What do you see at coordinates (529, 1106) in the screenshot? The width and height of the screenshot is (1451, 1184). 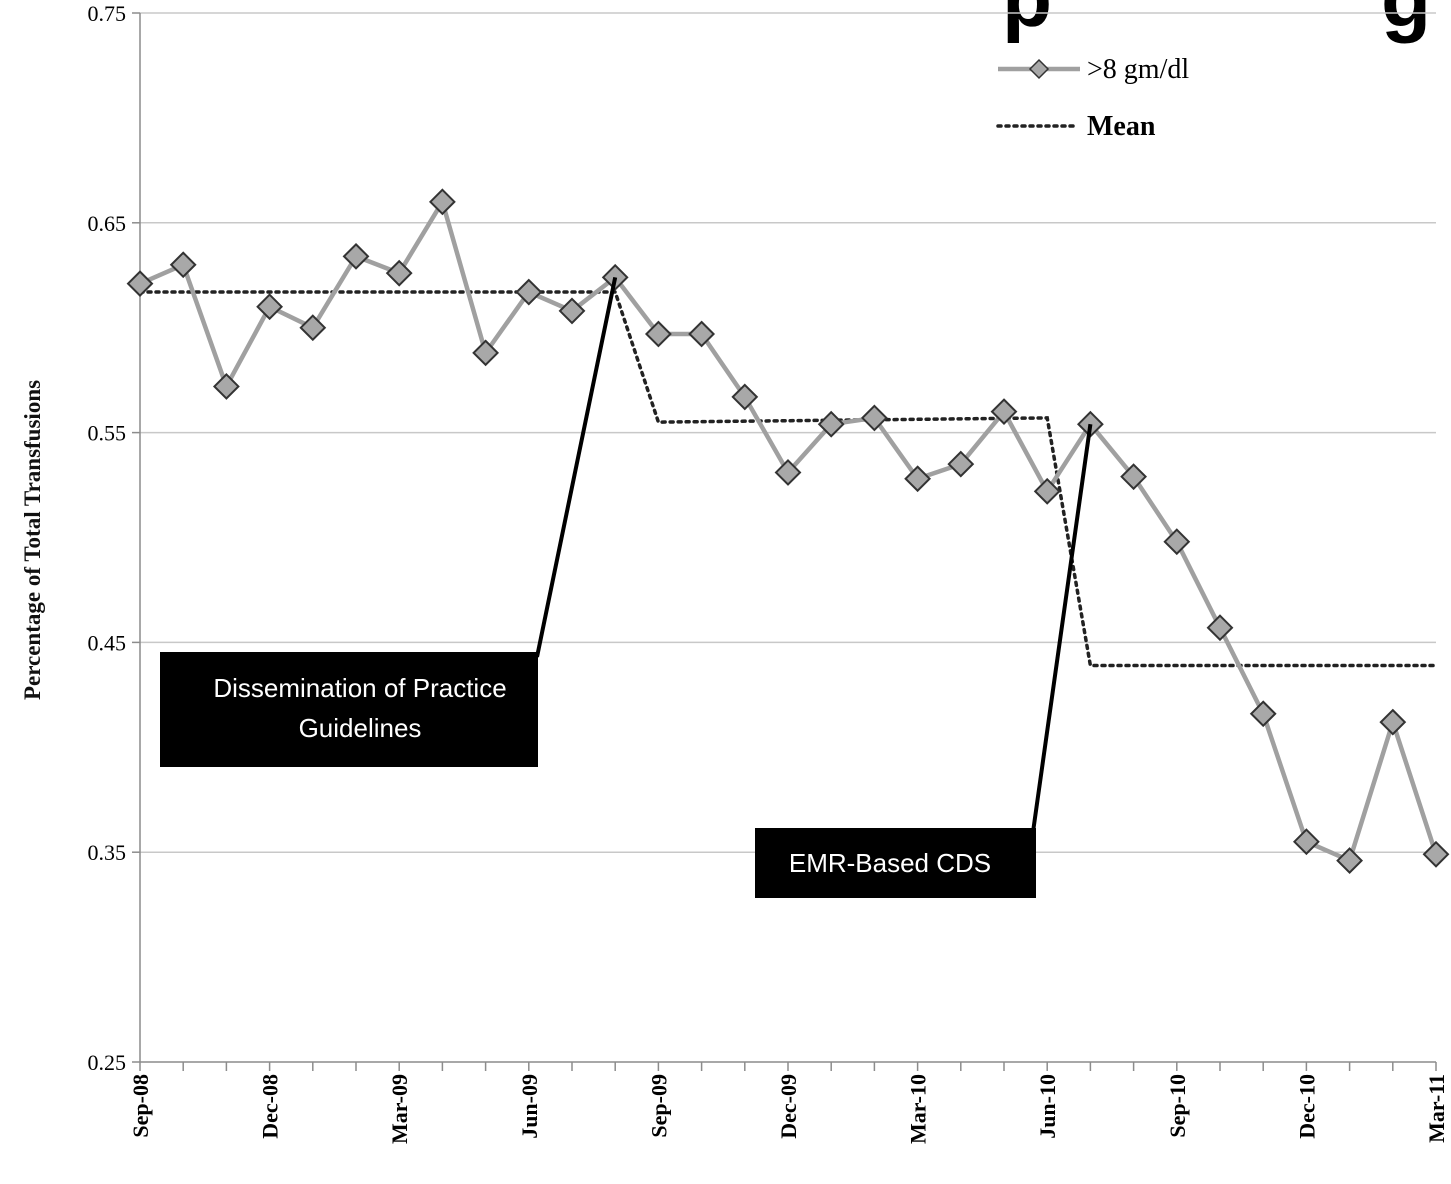 I see `x-tick-label: Jun-09` at bounding box center [529, 1106].